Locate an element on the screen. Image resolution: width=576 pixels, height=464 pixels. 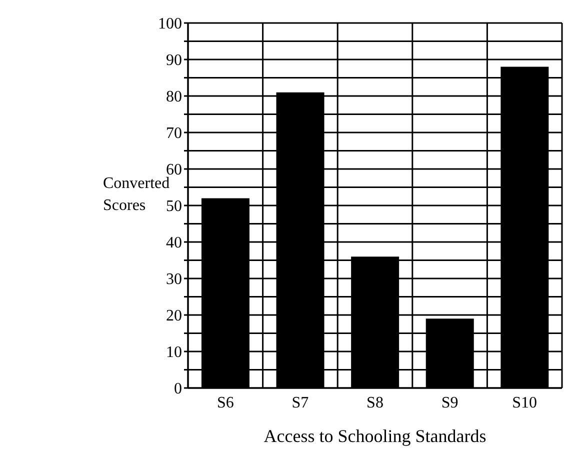
y-tick-label: 90 is located at coordinates (174, 61).